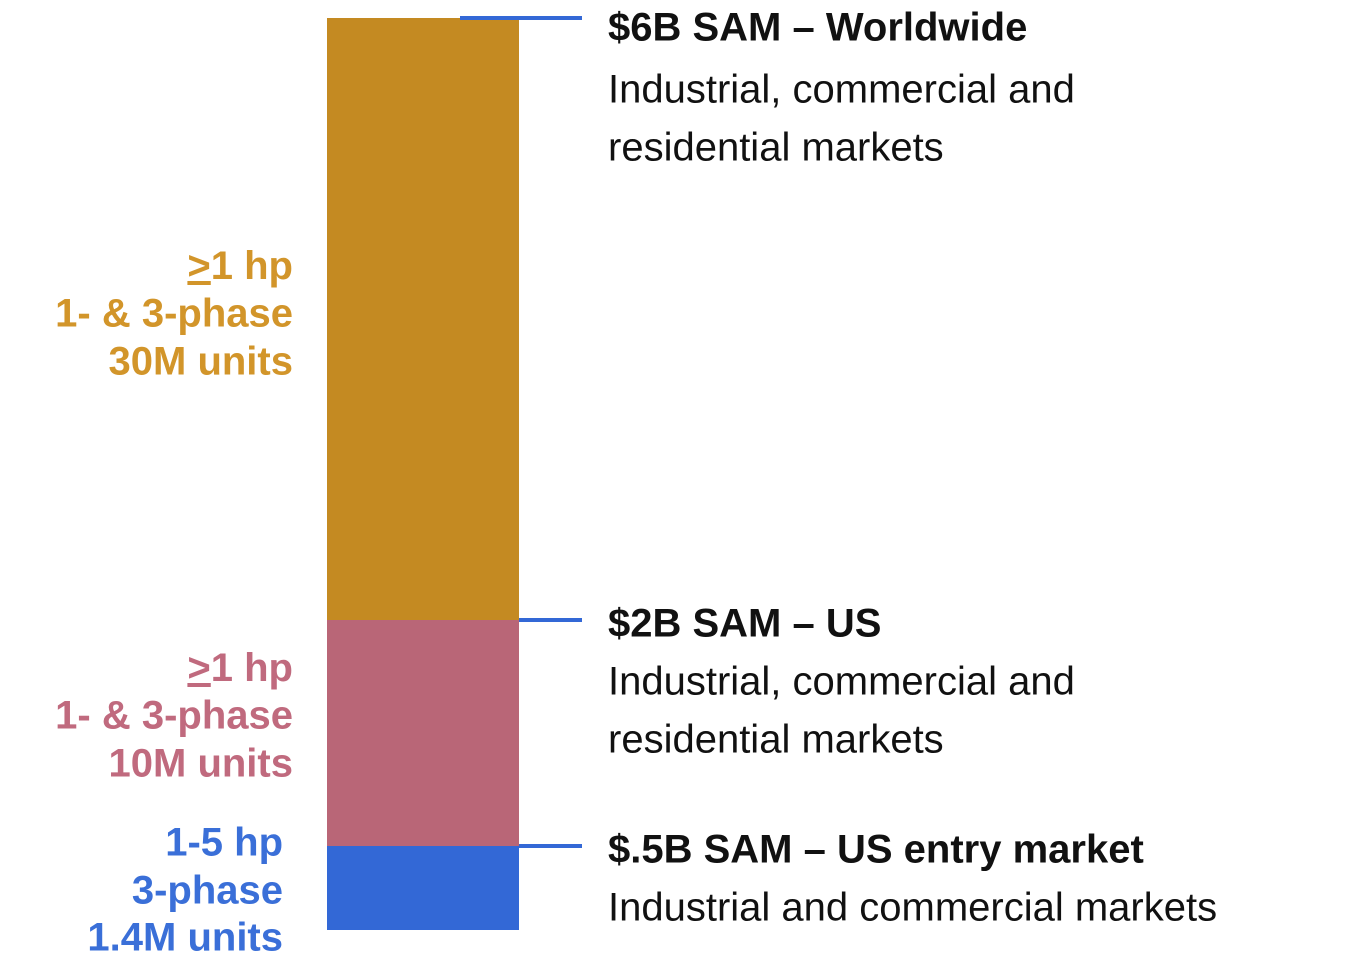 This screenshot has height=957, width=1357. What do you see at coordinates (744, 624) in the screenshot?
I see `callout-title: $2B SAM – US` at bounding box center [744, 624].